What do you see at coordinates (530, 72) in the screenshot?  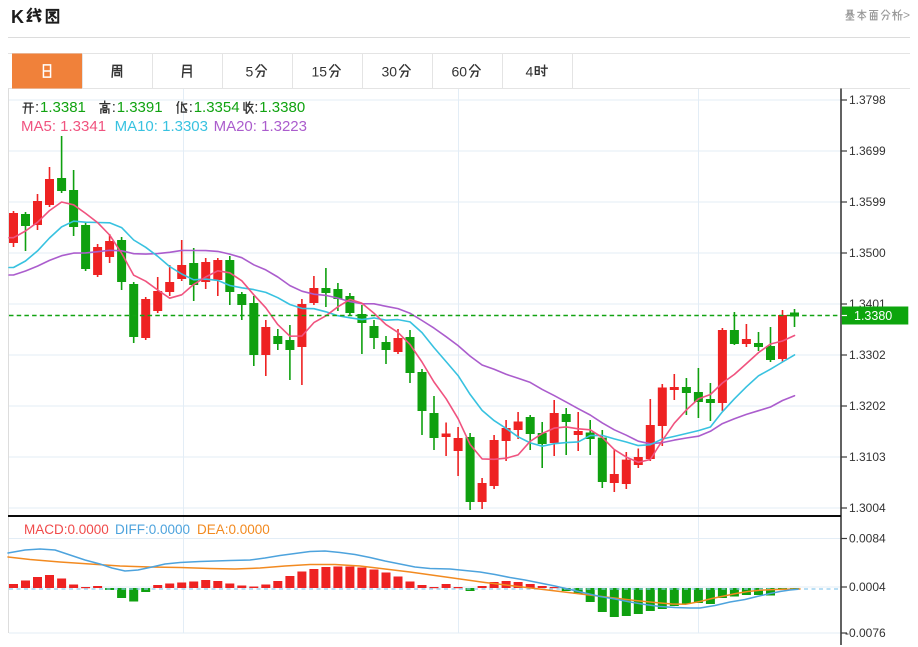 I see `svg-text: 4` at bounding box center [530, 72].